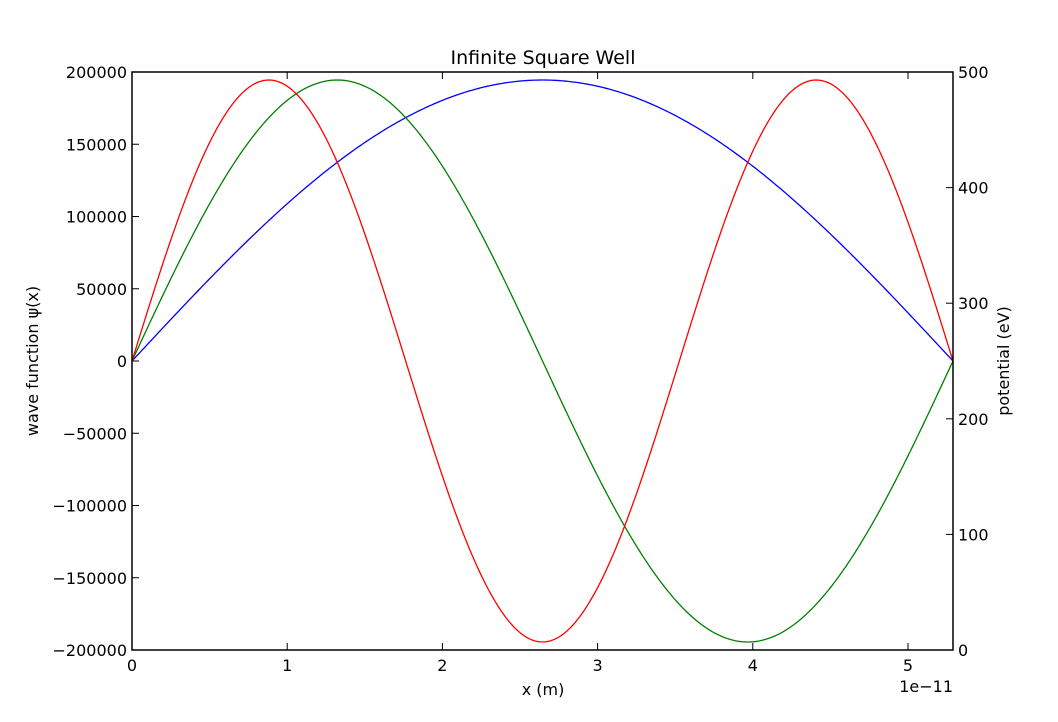  I want to click on y-tick-label: 0, so click(122, 361).